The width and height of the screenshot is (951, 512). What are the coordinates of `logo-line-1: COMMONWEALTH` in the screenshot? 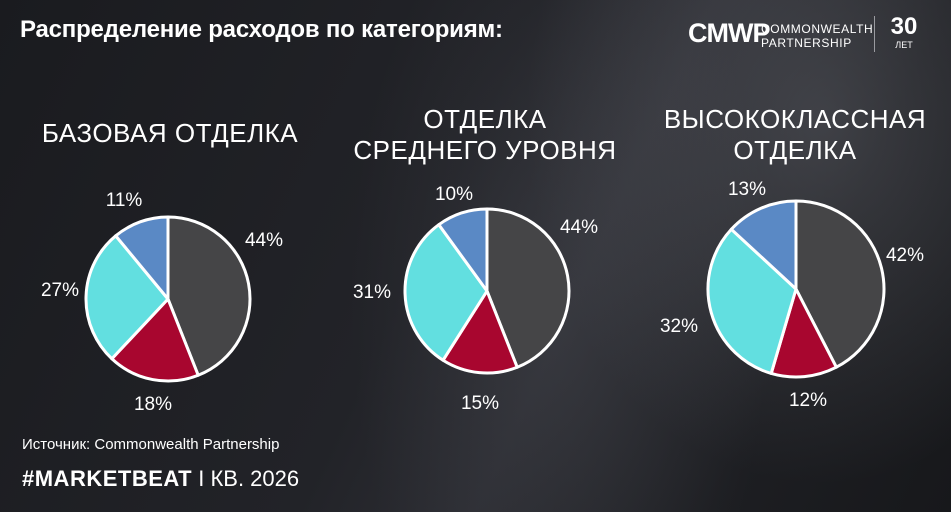 It's located at (817, 29).